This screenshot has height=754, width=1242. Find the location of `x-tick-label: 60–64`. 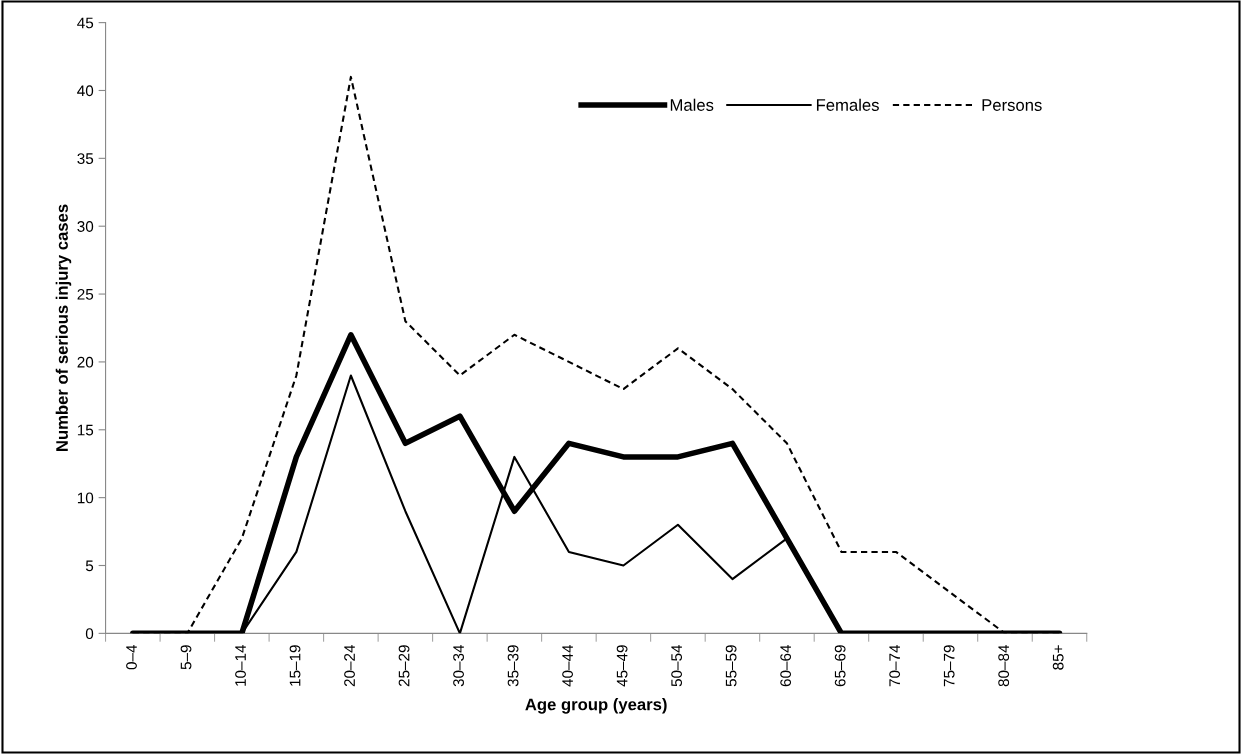

x-tick-label: 60–64 is located at coordinates (786, 665).